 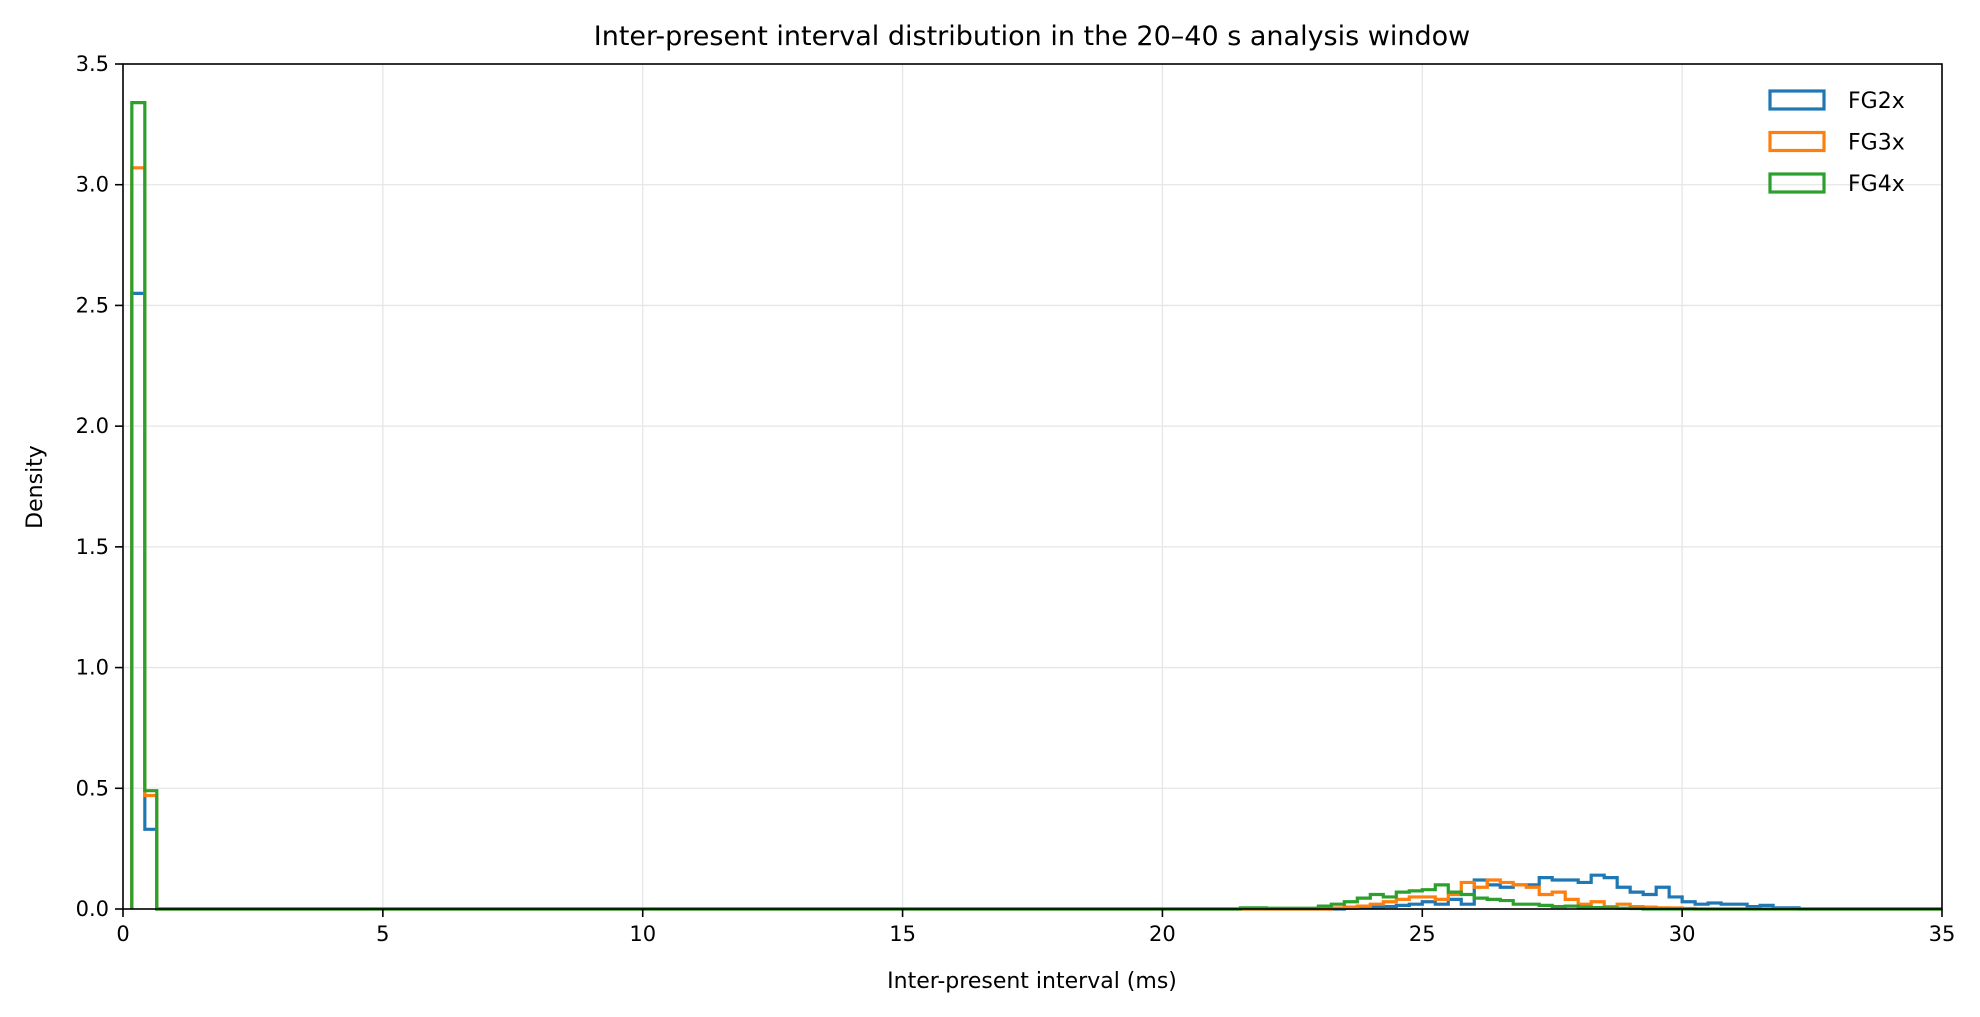 What do you see at coordinates (1032, 981) in the screenshot?
I see `x-axis-label: Inter-present interval (ms)` at bounding box center [1032, 981].